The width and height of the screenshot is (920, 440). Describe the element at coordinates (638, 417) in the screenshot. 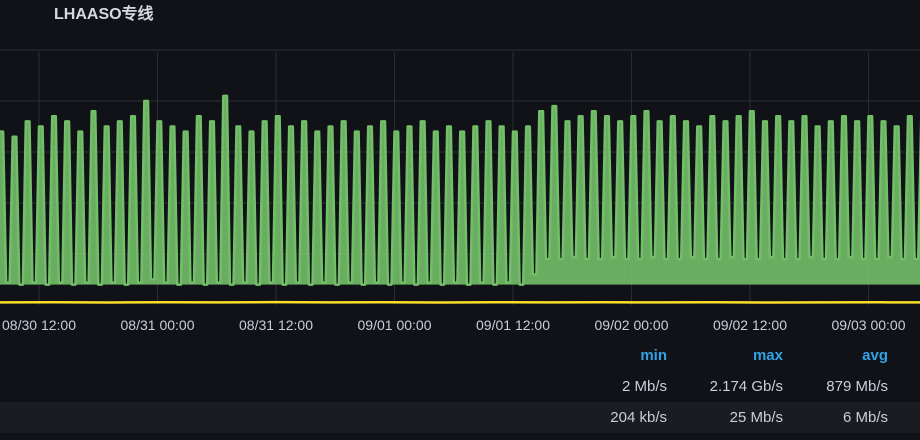

I see `legend-min: 204 kb/s` at that location.